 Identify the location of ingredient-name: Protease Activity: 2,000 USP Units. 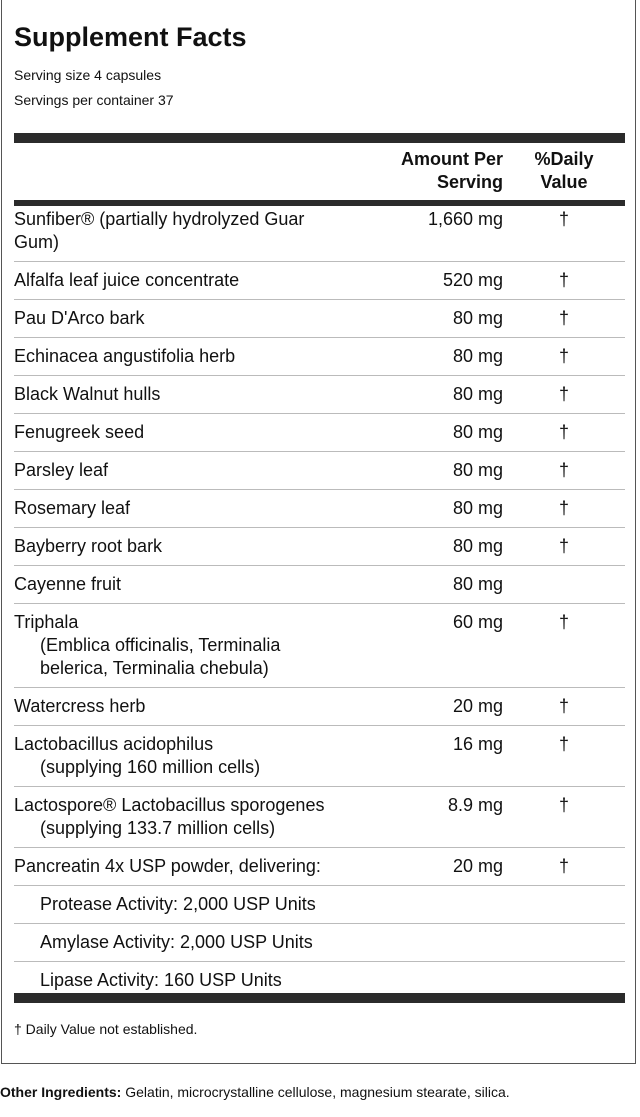
(178, 904).